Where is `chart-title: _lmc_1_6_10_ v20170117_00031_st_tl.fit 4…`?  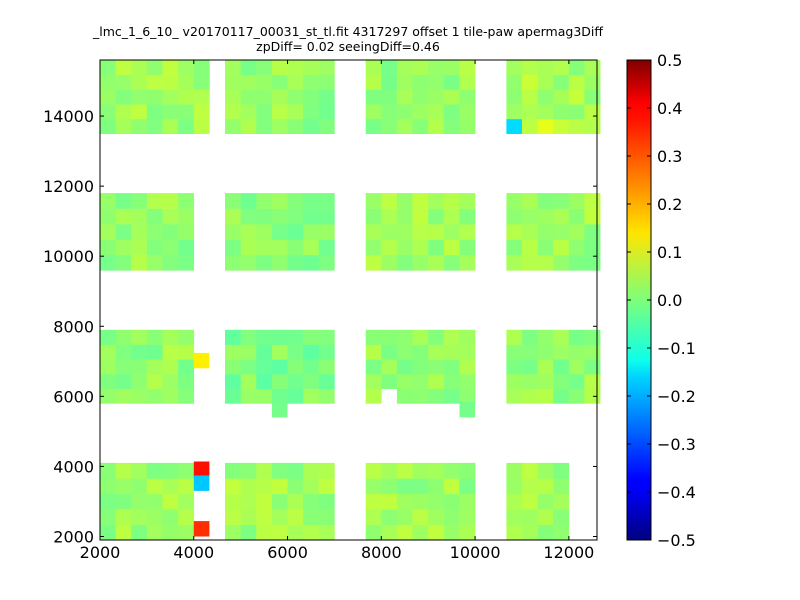 chart-title: _lmc_1_6_10_ v20170117_00031_st_tl.fit 4… is located at coordinates (348, 39).